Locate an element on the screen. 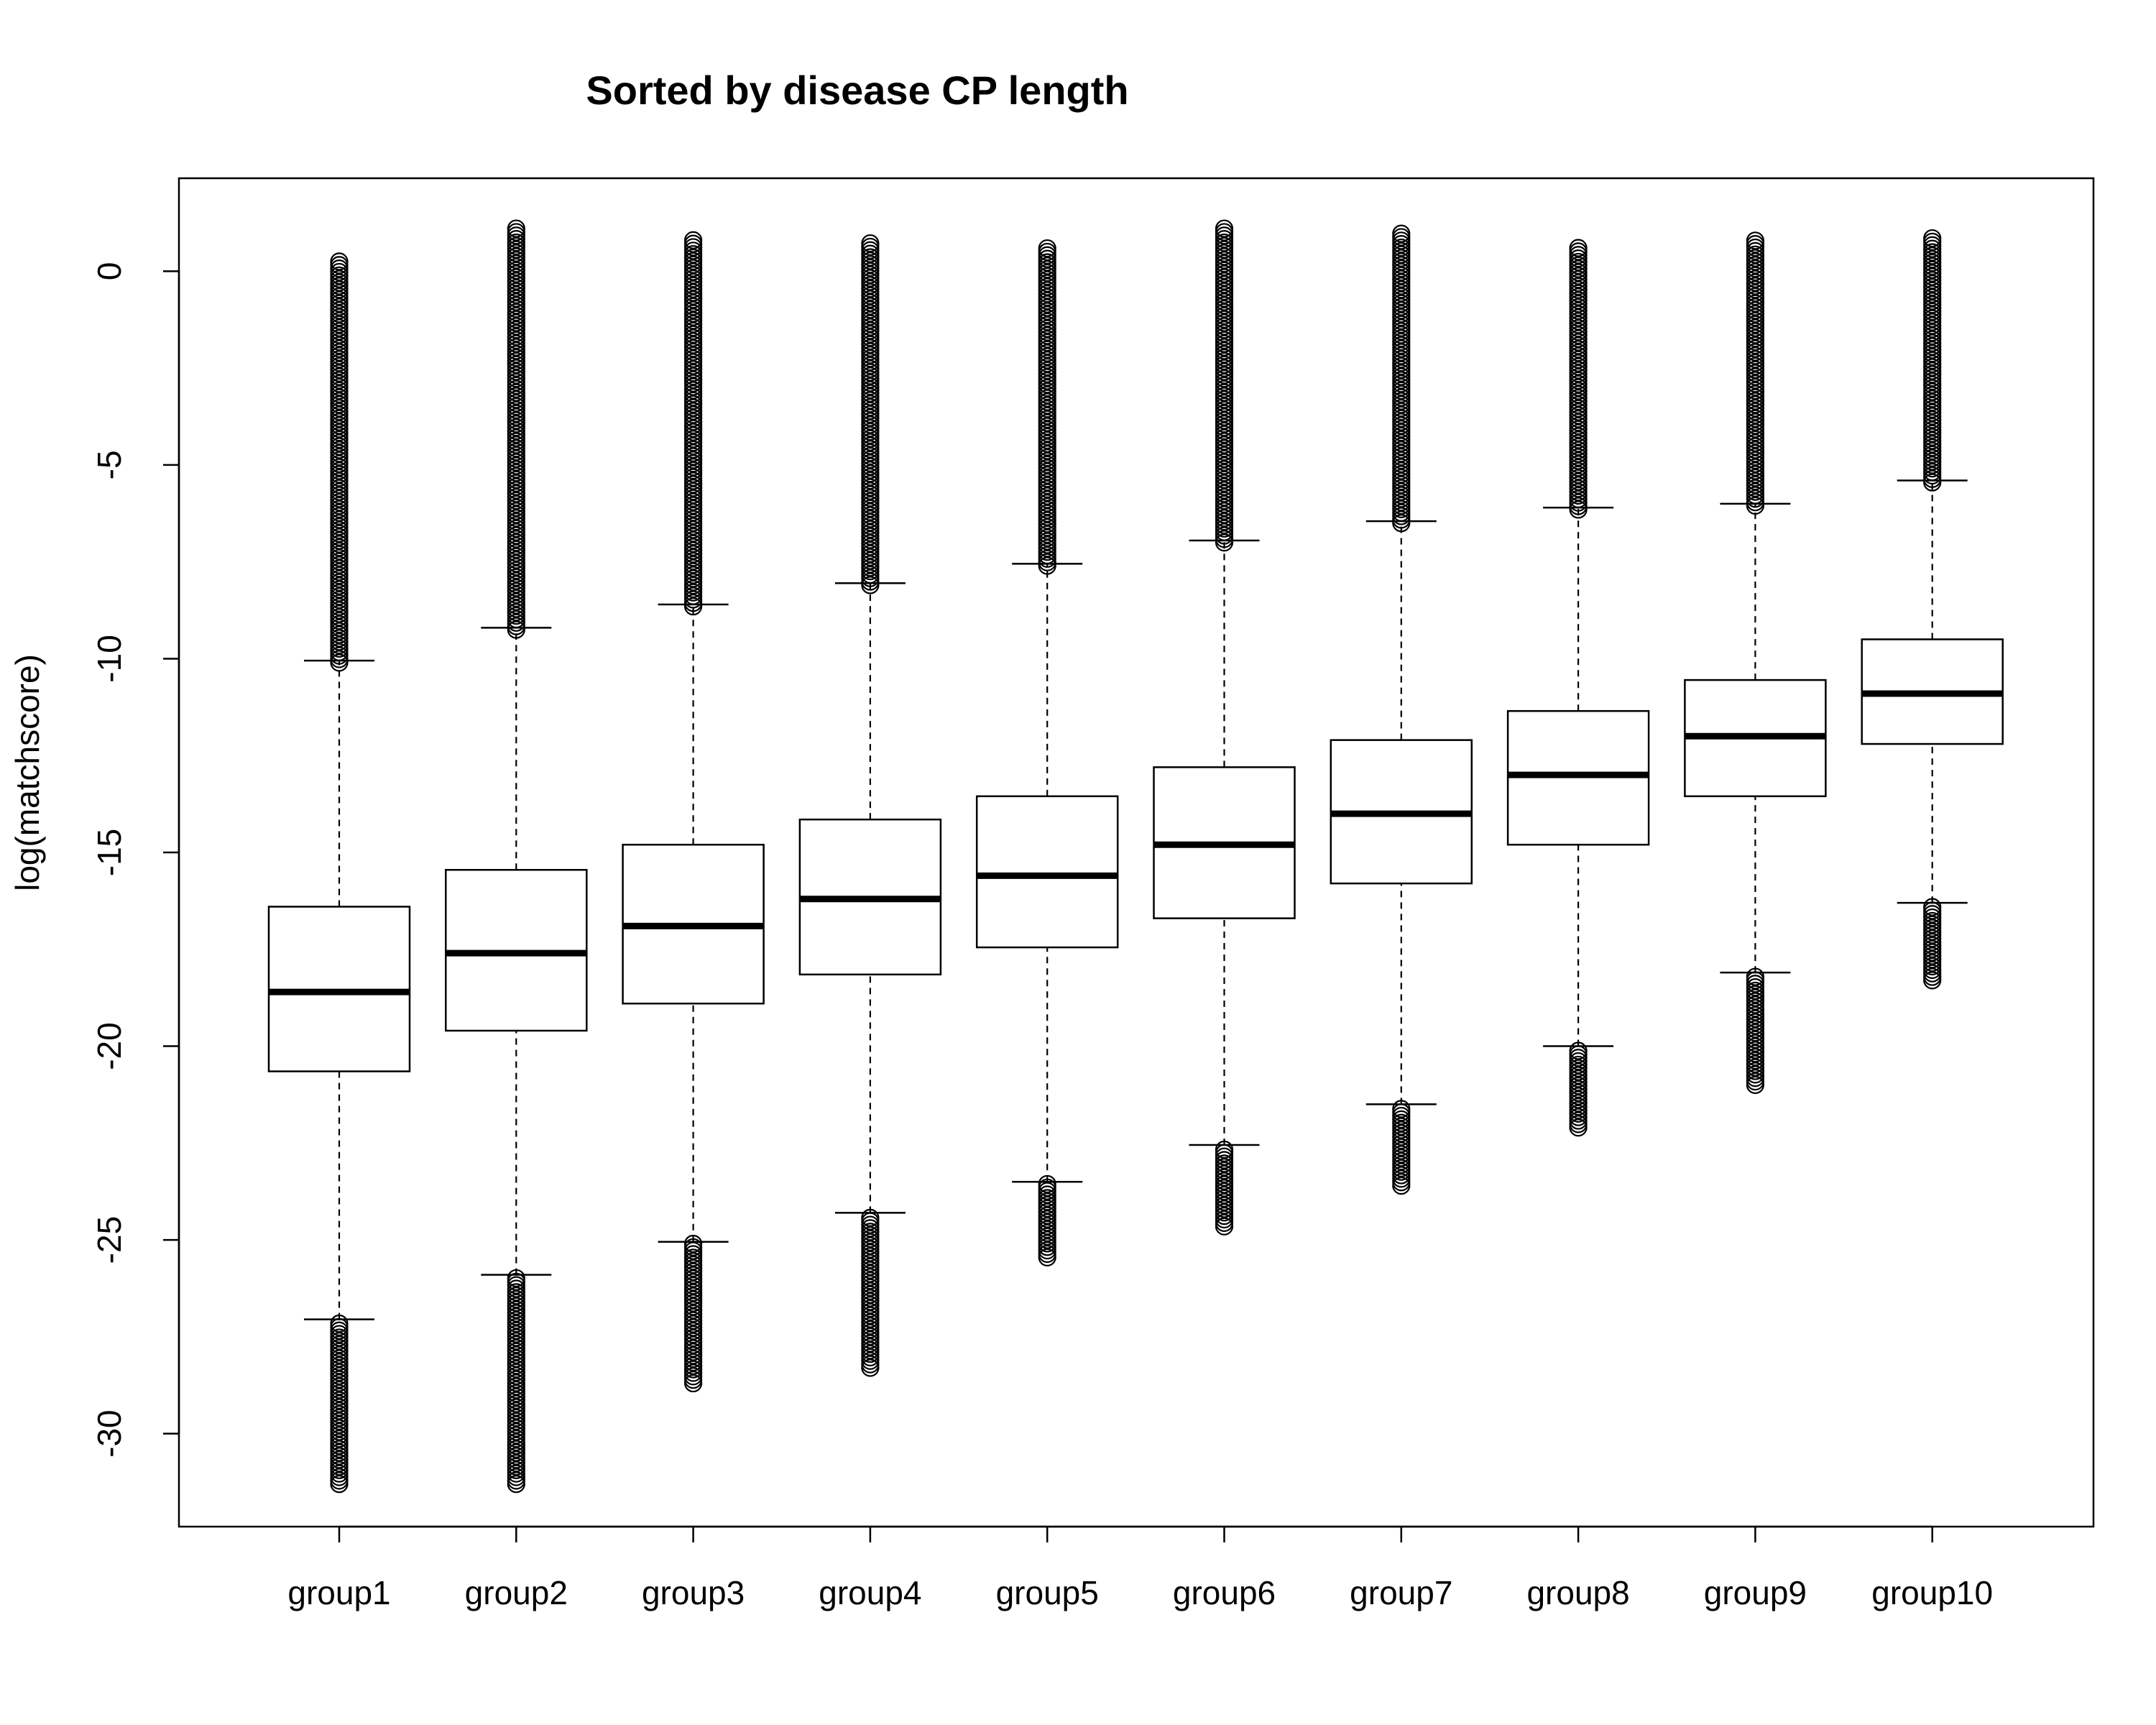  box-group6 is located at coordinates (1224, 727).